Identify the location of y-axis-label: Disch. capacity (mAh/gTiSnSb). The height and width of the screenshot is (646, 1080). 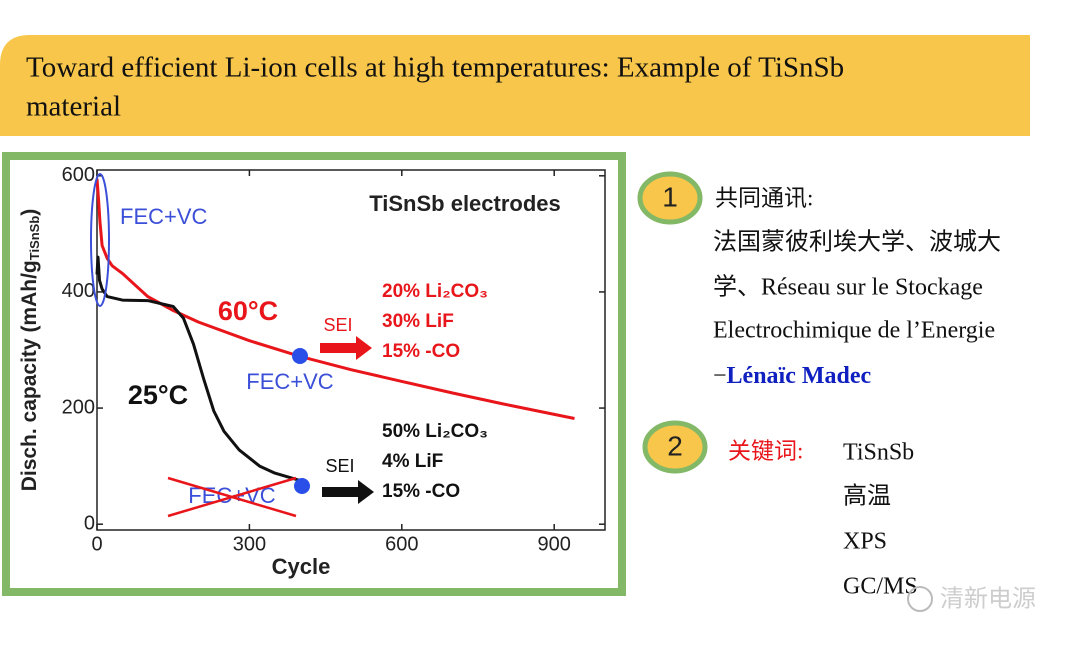
(30, 350).